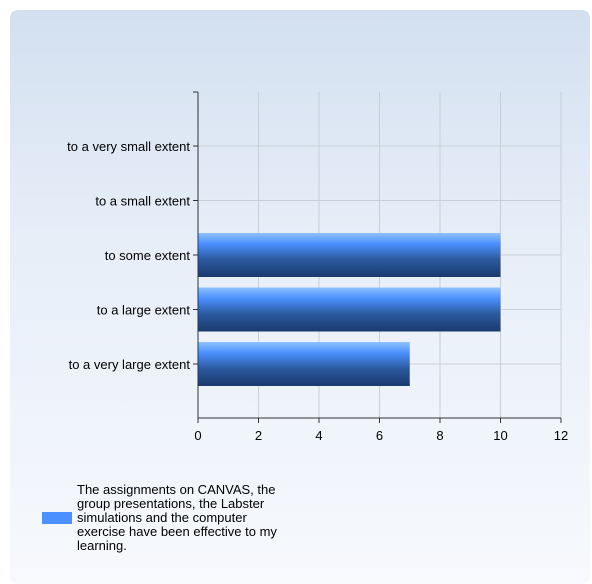  What do you see at coordinates (439, 435) in the screenshot?
I see `x-tick-label: 8` at bounding box center [439, 435].